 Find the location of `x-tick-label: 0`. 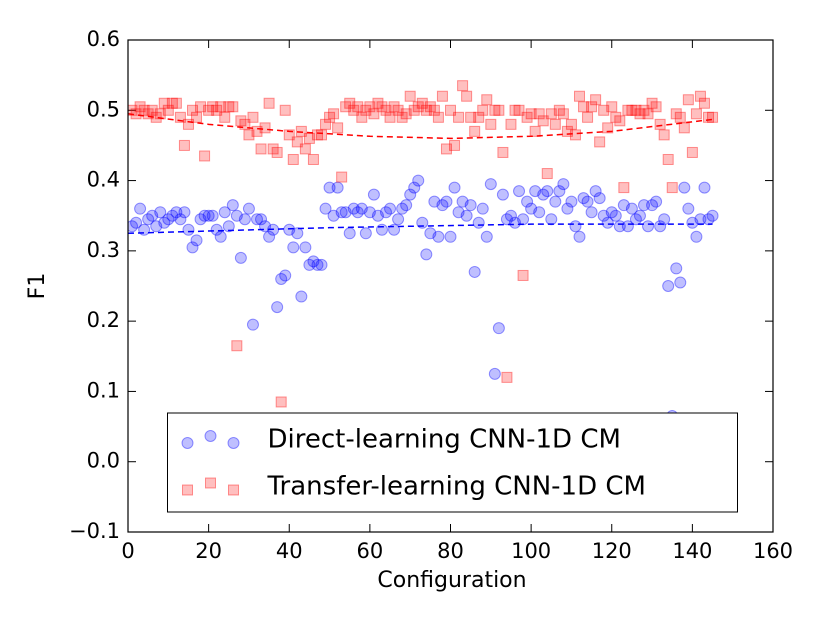

x-tick-label: 0 is located at coordinates (127, 551).